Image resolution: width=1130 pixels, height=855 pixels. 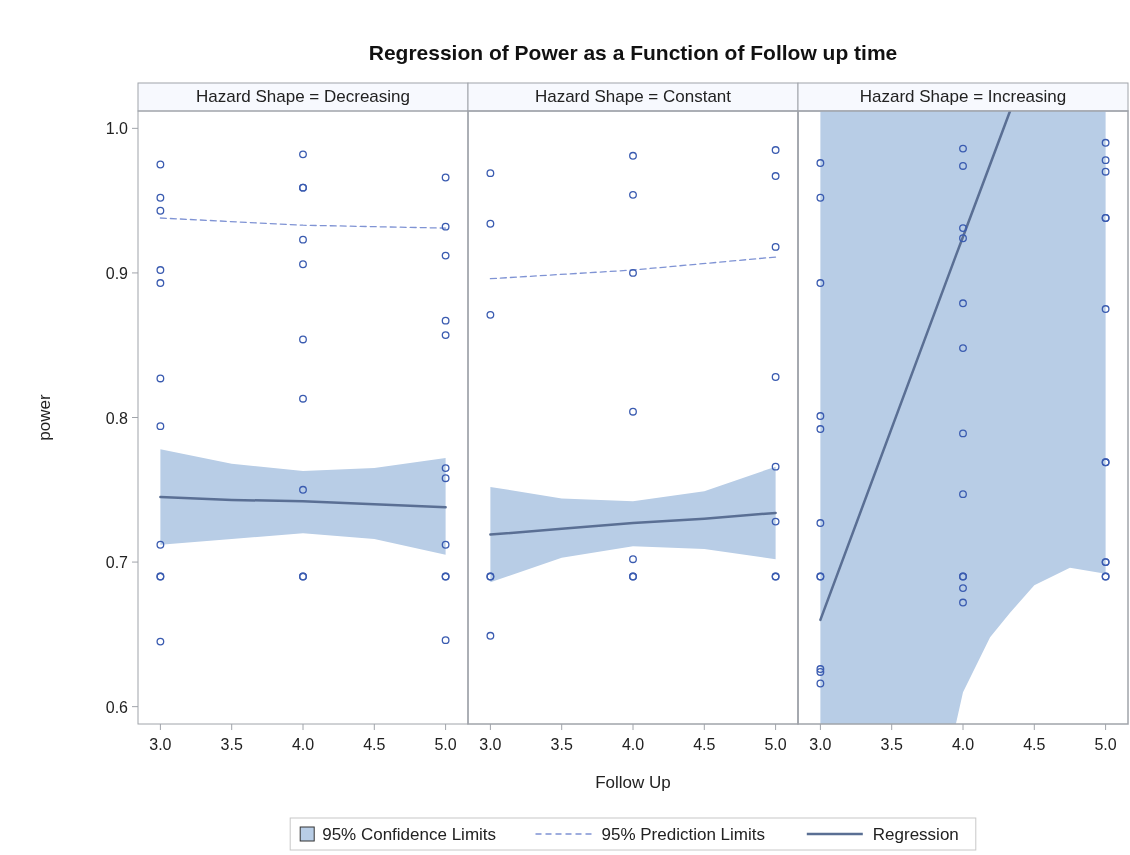 What do you see at coordinates (633, 52) in the screenshot?
I see `text: Regression of Power as a Function of Follow up time` at bounding box center [633, 52].